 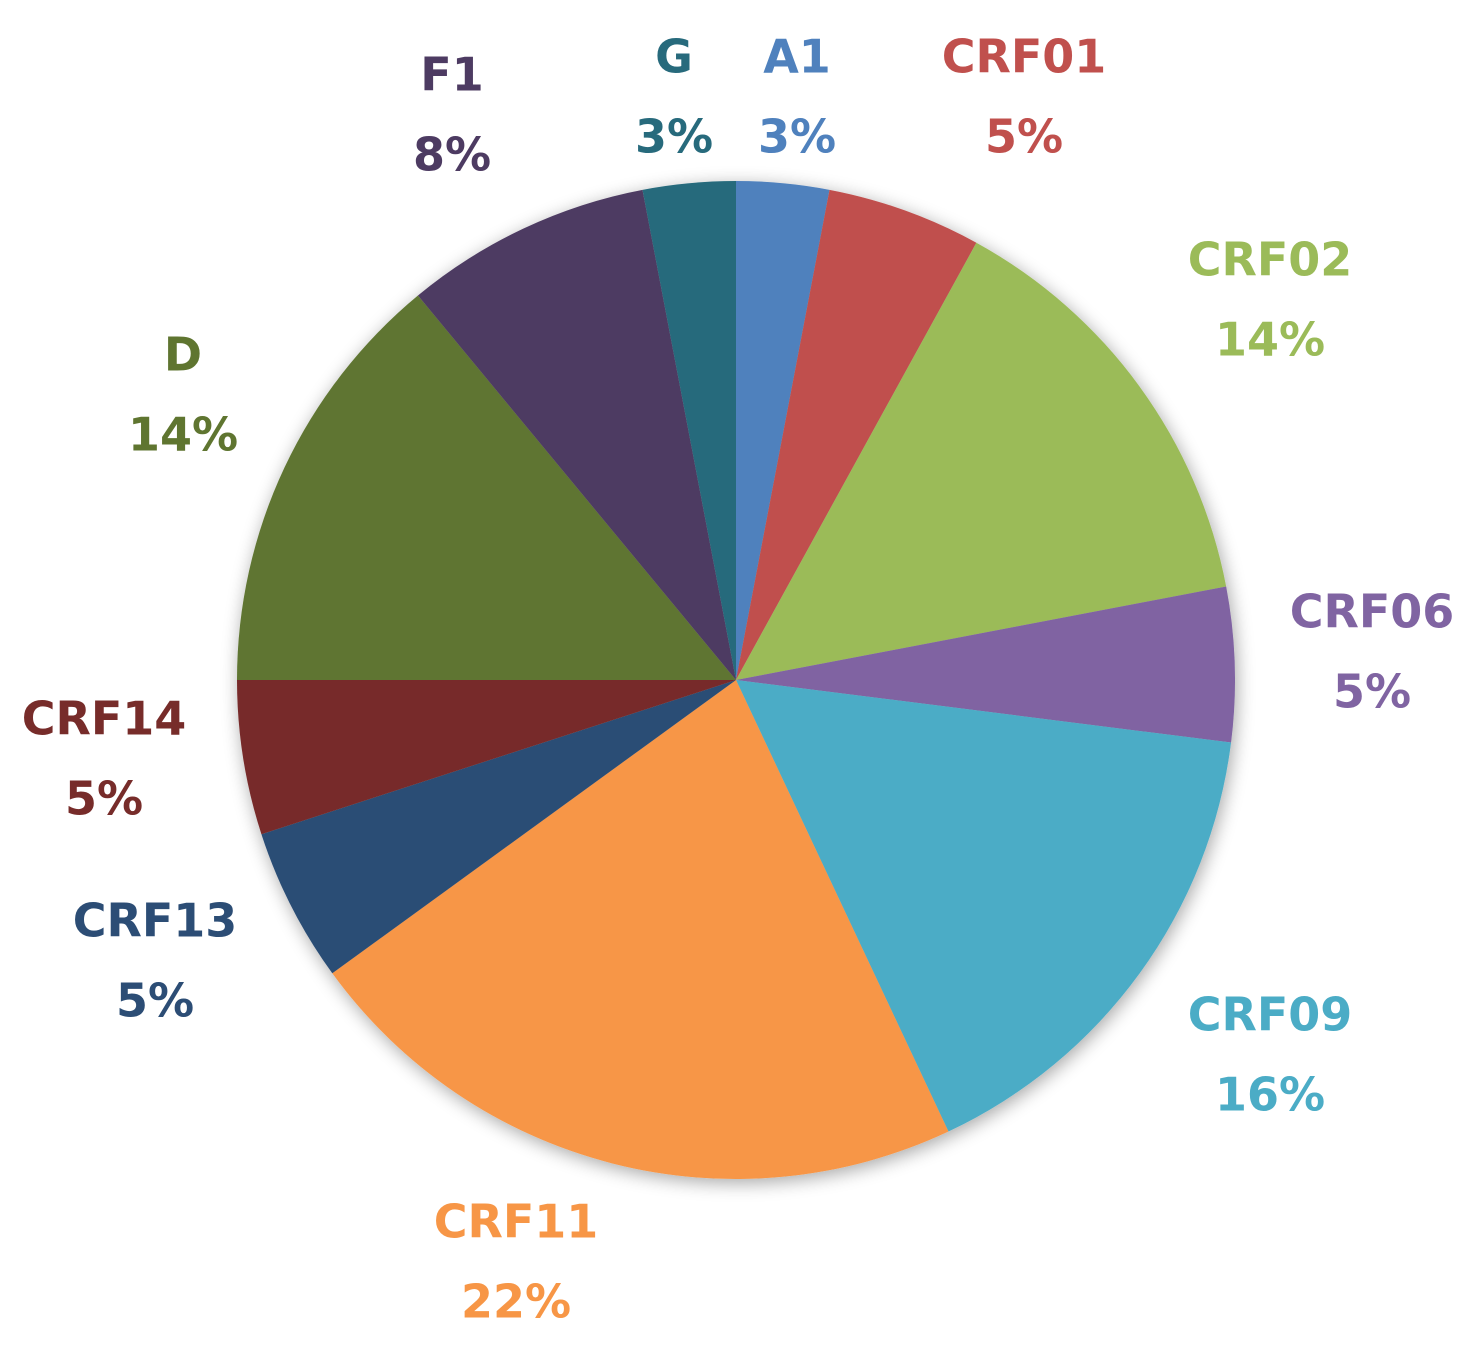 What do you see at coordinates (1372, 692) in the screenshot?
I see `data-label-percent-crf06: 5%` at bounding box center [1372, 692].